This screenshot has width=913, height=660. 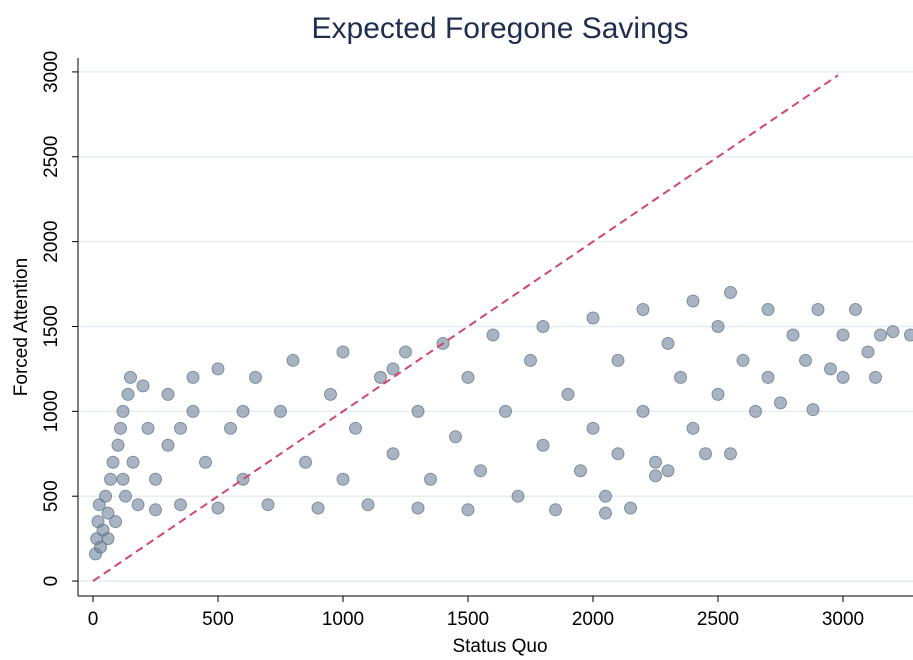 What do you see at coordinates (51, 581) in the screenshot?
I see `y-tick-label: 0` at bounding box center [51, 581].